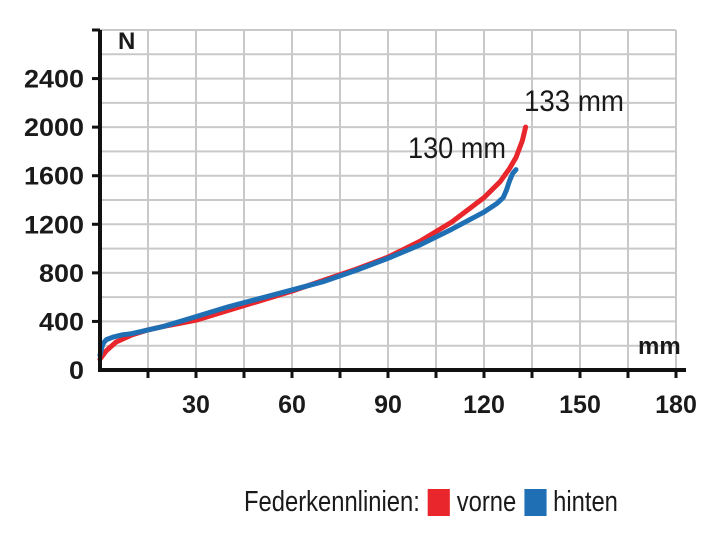 This screenshot has height=543, width=712. What do you see at coordinates (535, 502) in the screenshot?
I see `legend-swatch-hinten` at bounding box center [535, 502].